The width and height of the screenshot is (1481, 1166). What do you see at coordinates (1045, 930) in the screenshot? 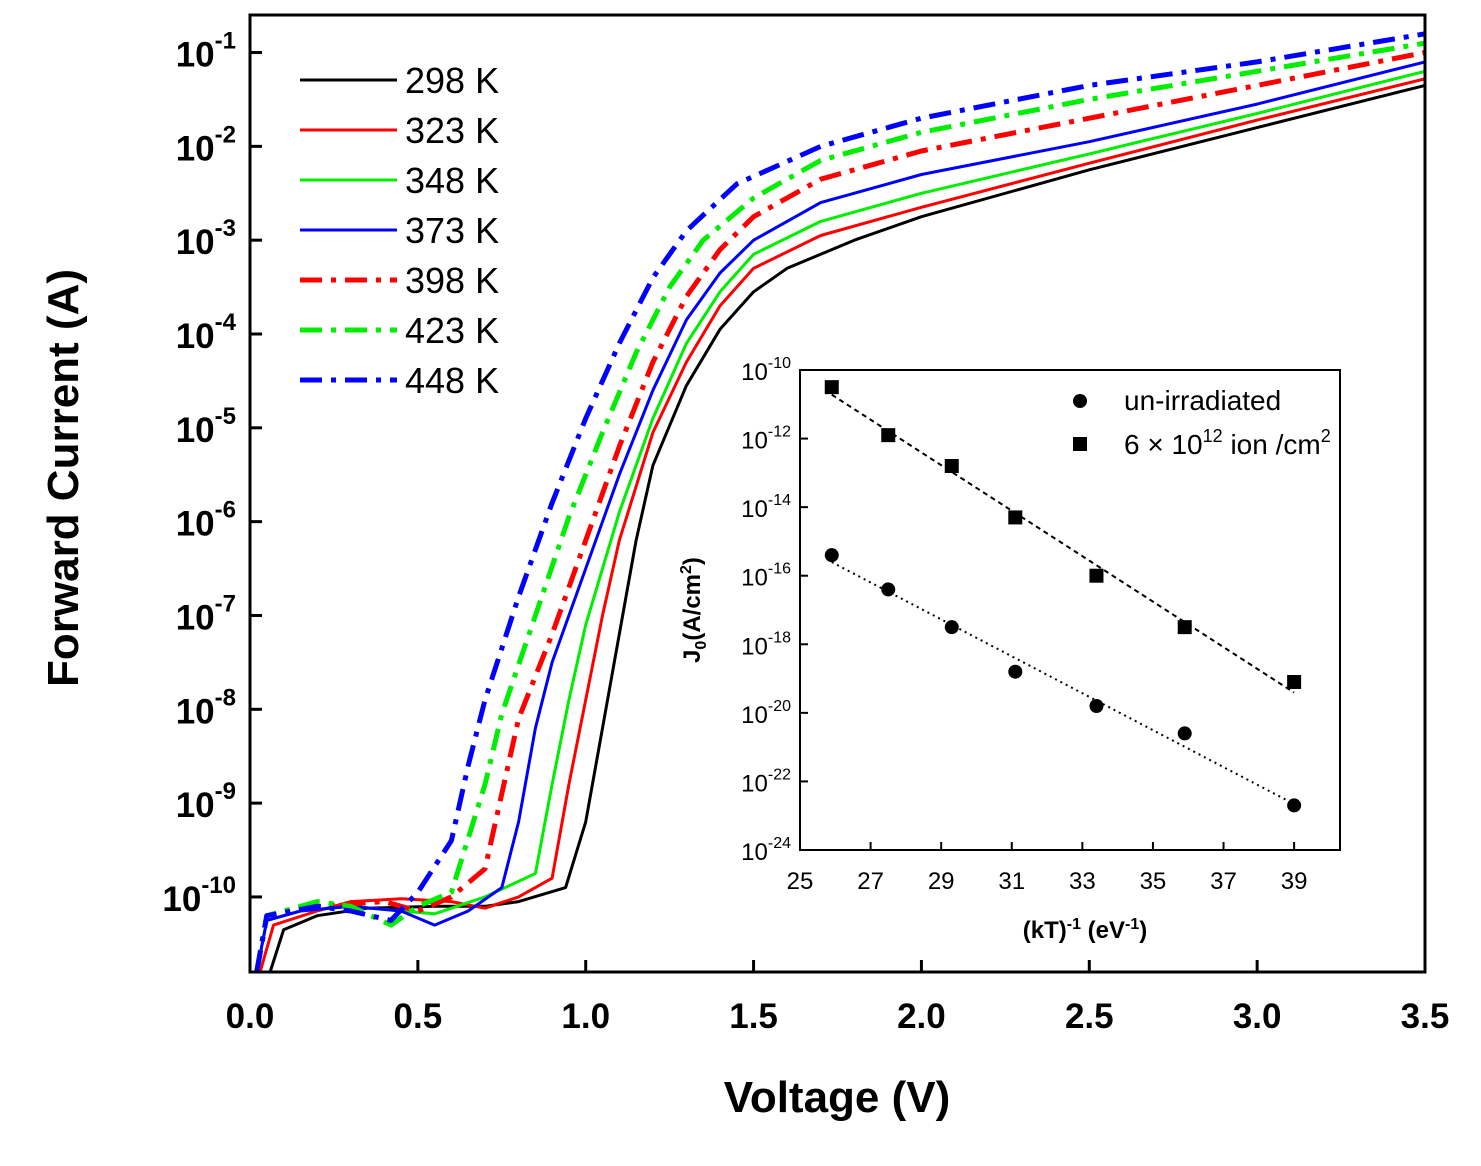
I see `inset-x-title-pre: (kT)` at bounding box center [1045, 930].